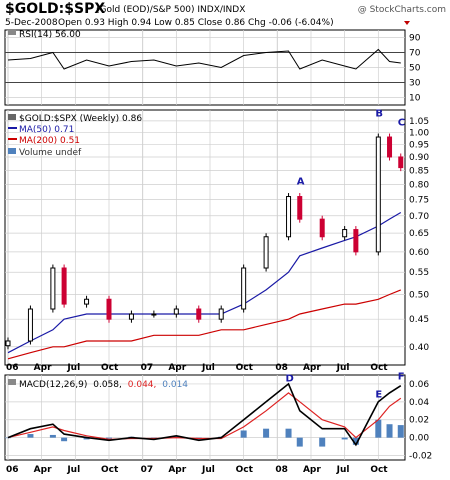 This screenshot has width=450, height=480. Describe the element at coordinates (419, 253) in the screenshot. I see `price-y-tick-label: 0.60` at that location.